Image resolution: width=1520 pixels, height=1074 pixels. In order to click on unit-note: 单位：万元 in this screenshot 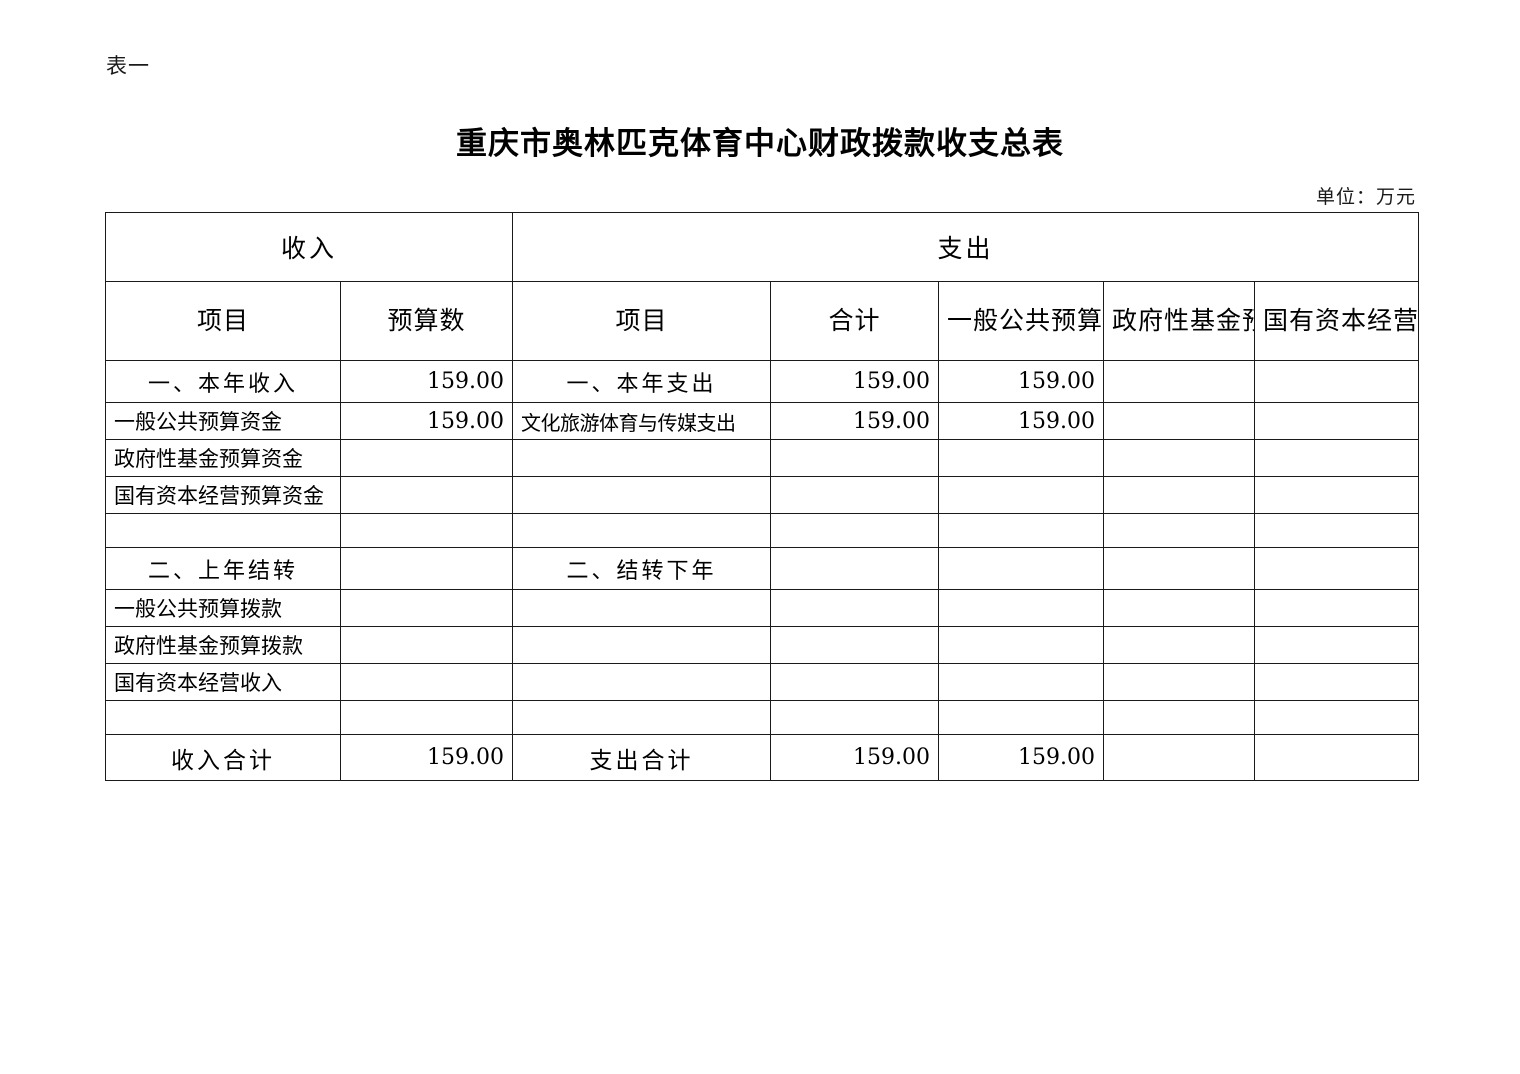, I will do `click(1365, 197)`.